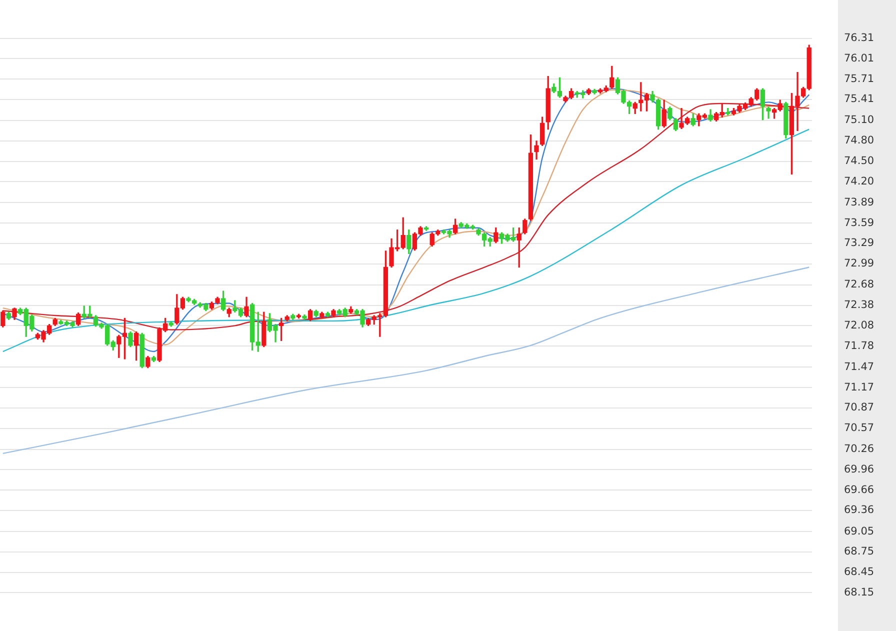 The width and height of the screenshot is (896, 631). Describe the element at coordinates (859, 78) in the screenshot. I see `y-tick-label: 75.71` at that location.